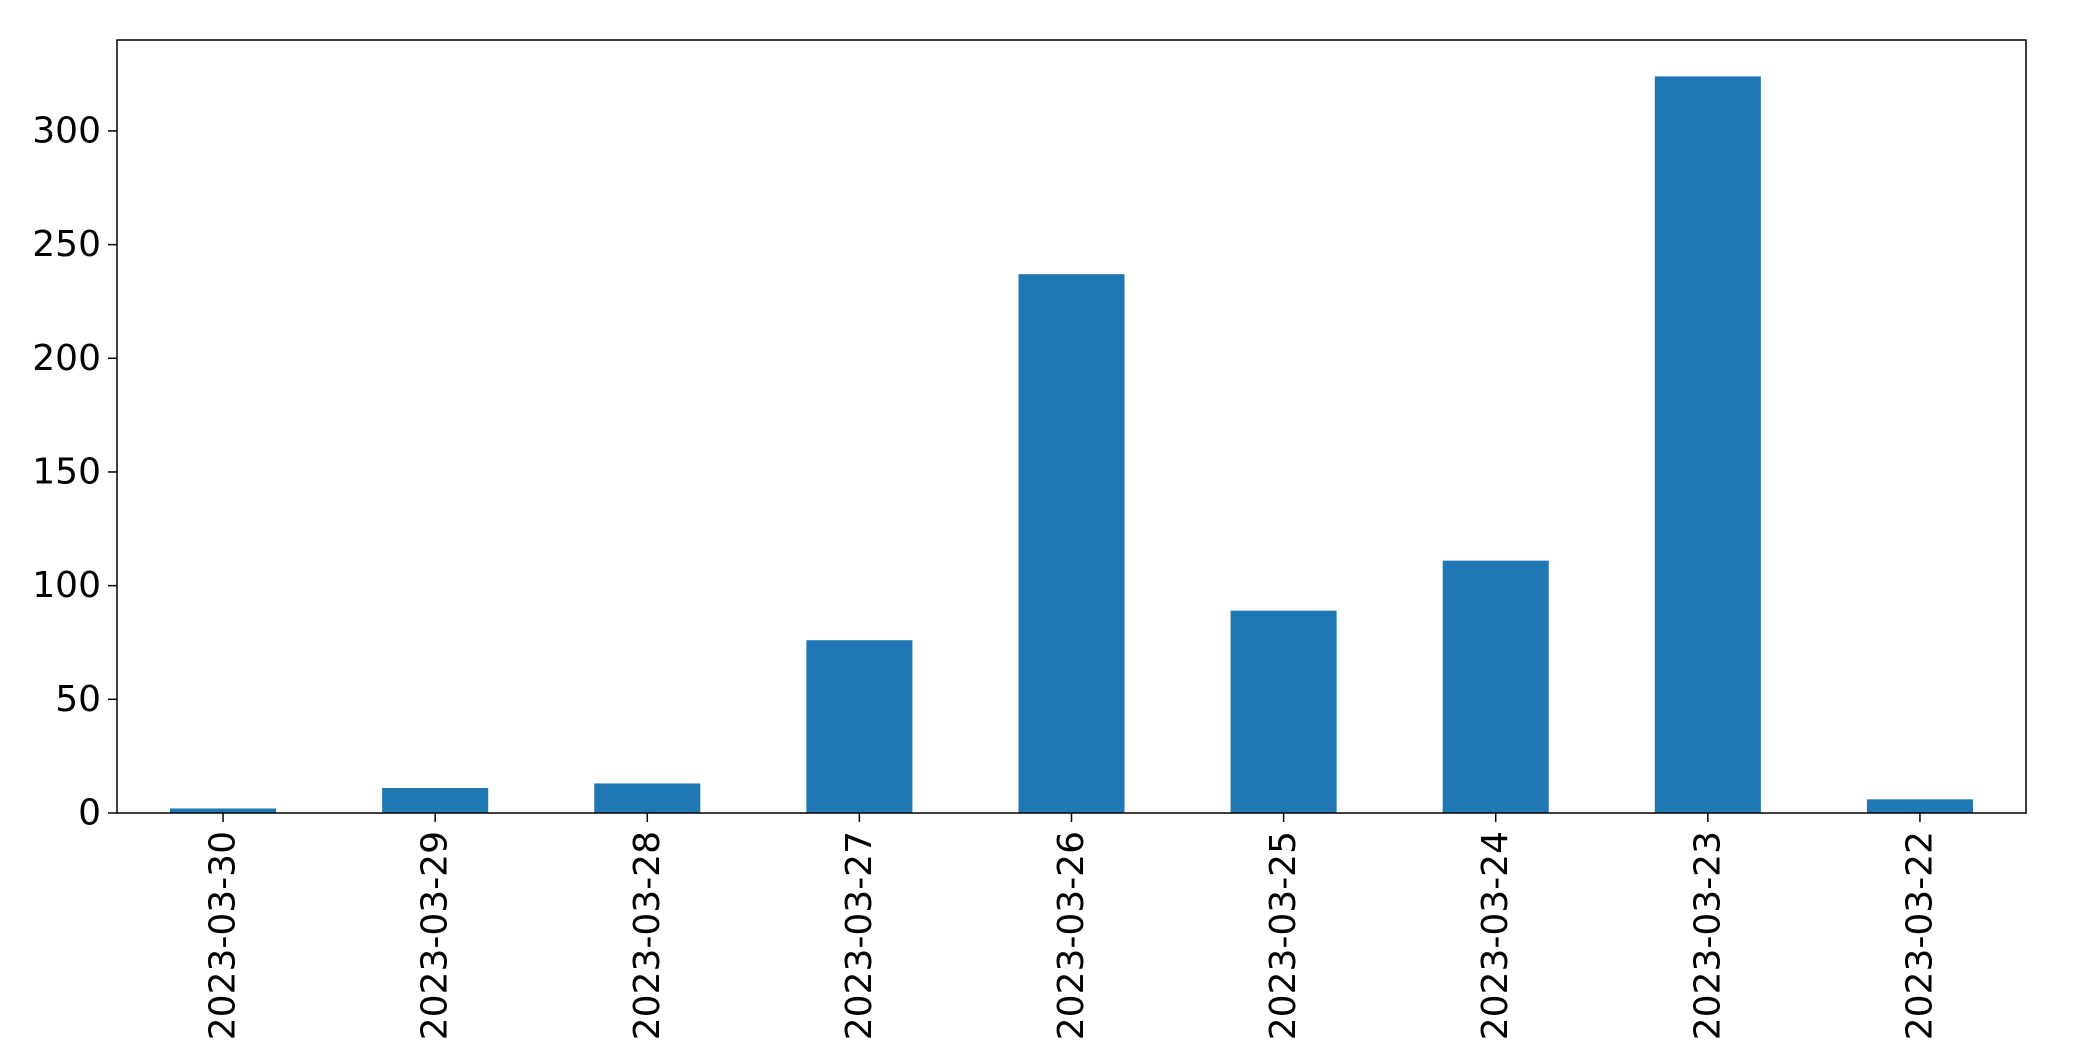 The image size is (2093, 1061). Describe the element at coordinates (1495, 935) in the screenshot. I see `x-tick-label: 2023-03-24` at that location.